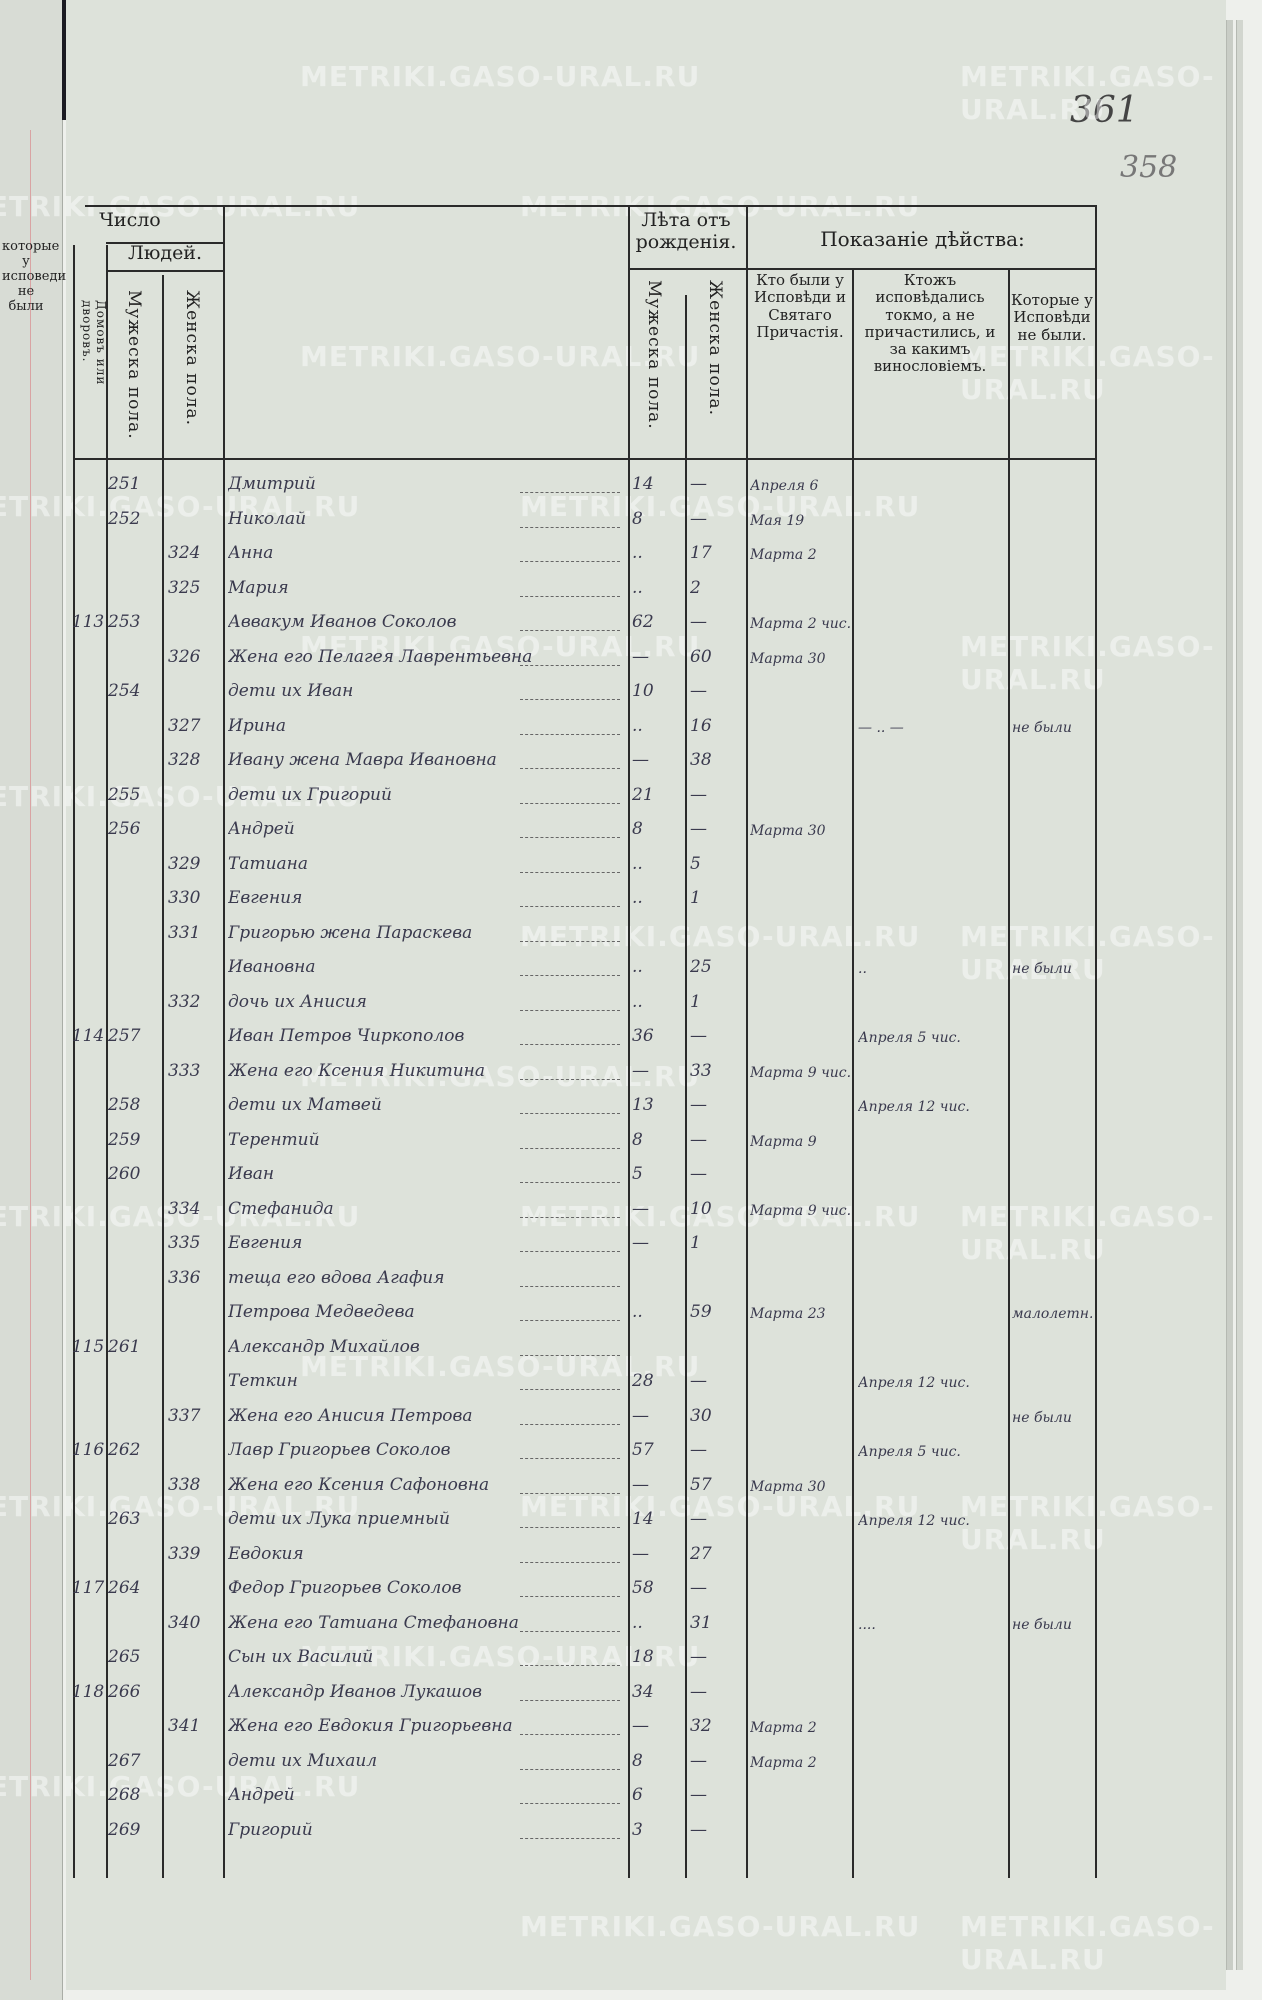 Image resolution: width=1262 pixels, height=2000 pixels. What do you see at coordinates (701, 1070) in the screenshot?
I see `row-age-female: 33` at bounding box center [701, 1070].